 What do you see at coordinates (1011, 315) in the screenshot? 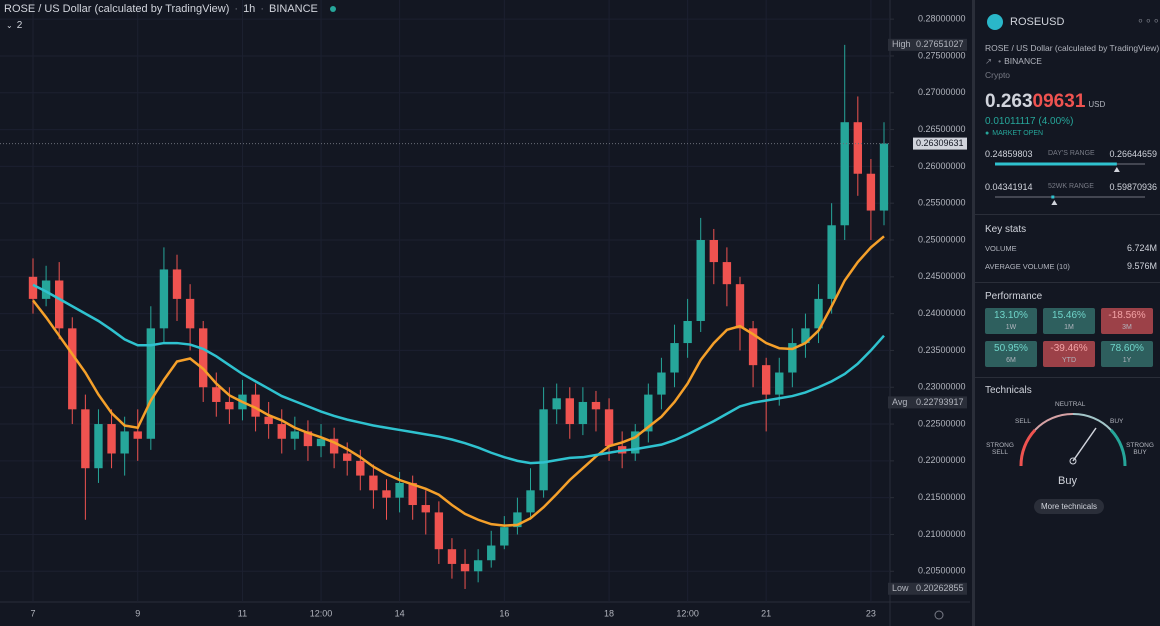
I see `performance-value: 13.10%` at bounding box center [1011, 315].